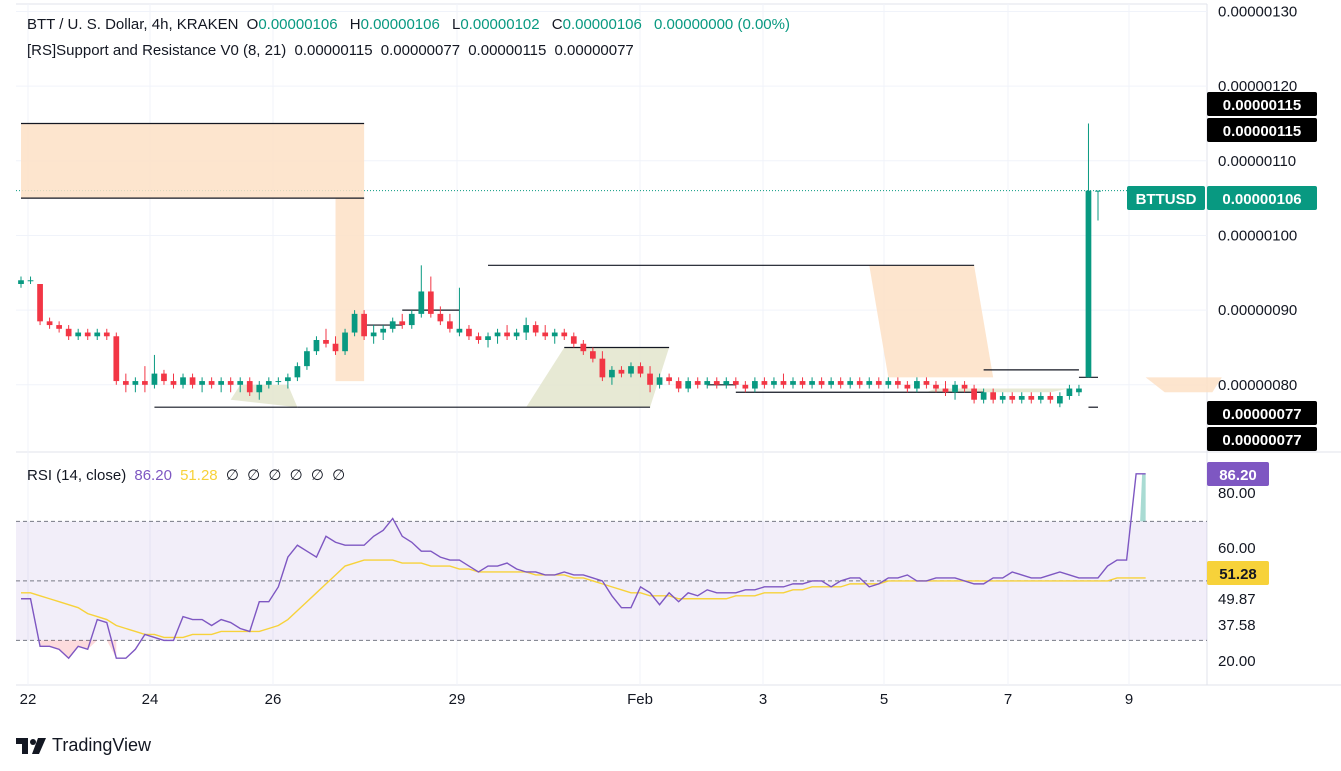 The image size is (1341, 771). Describe the element at coordinates (1262, 131) in the screenshot. I see `resistance-price-label: 0.00000115` at that location.